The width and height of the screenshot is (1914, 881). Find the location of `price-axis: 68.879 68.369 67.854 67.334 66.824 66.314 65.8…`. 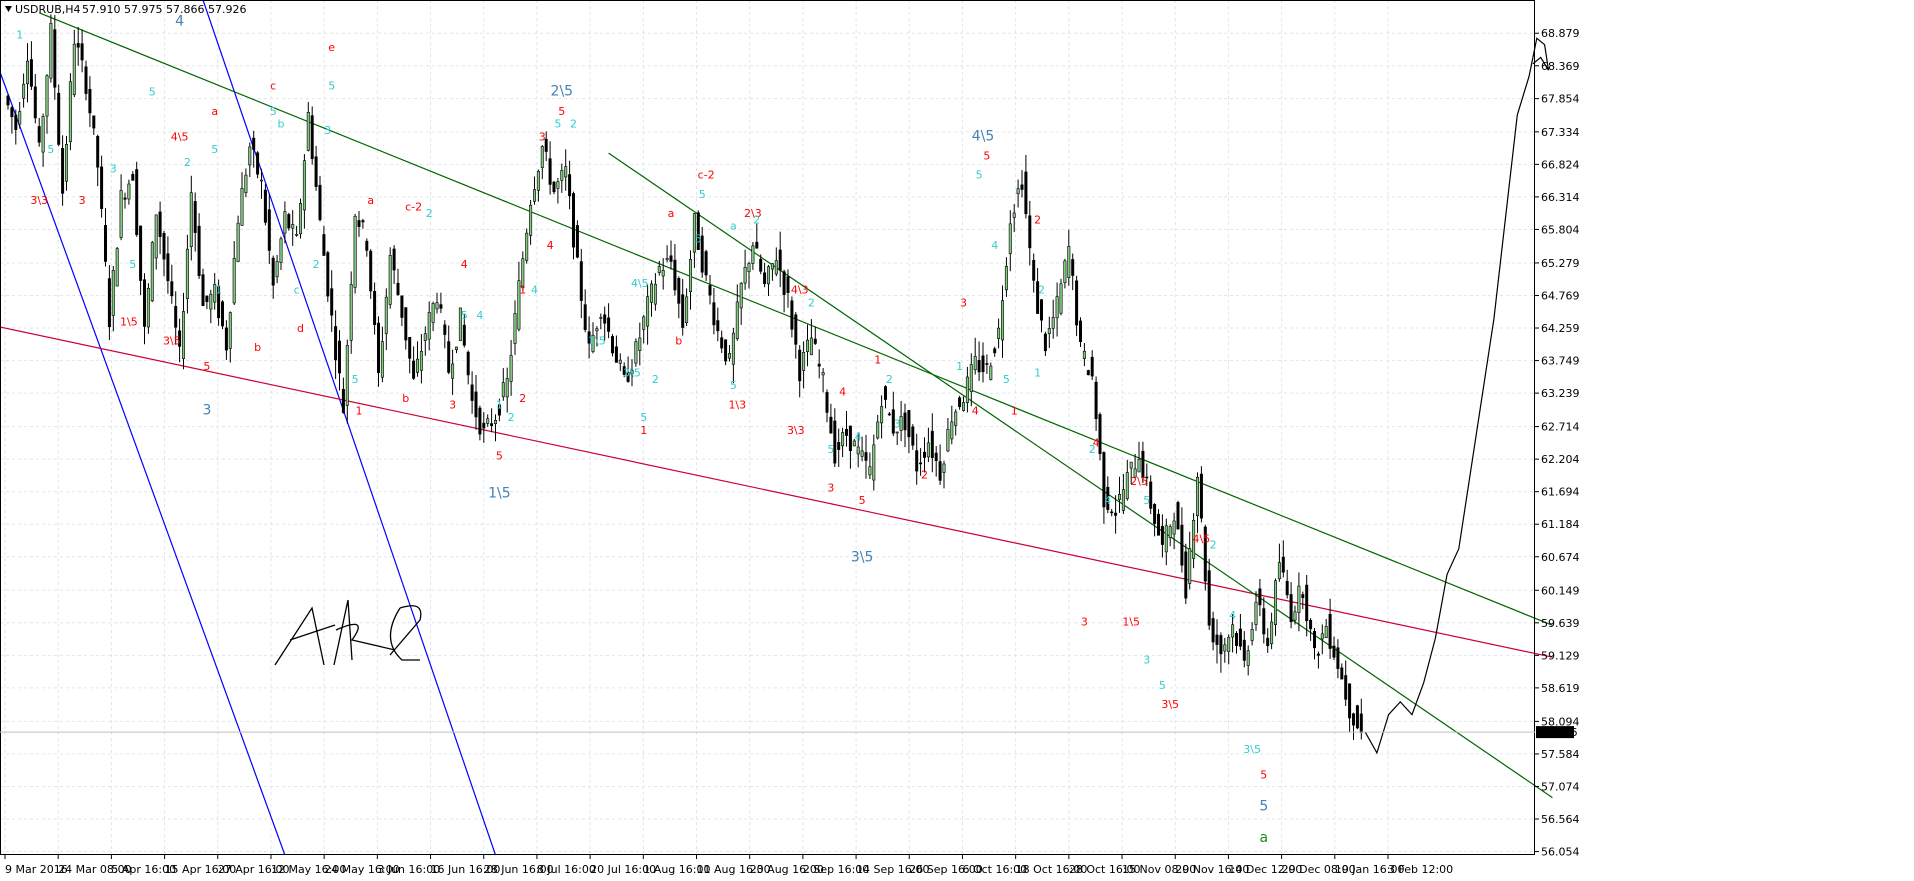

price-axis: 68.879 68.369 67.854 67.334 66.824 66.314 65.8… is located at coordinates (1557, 443).